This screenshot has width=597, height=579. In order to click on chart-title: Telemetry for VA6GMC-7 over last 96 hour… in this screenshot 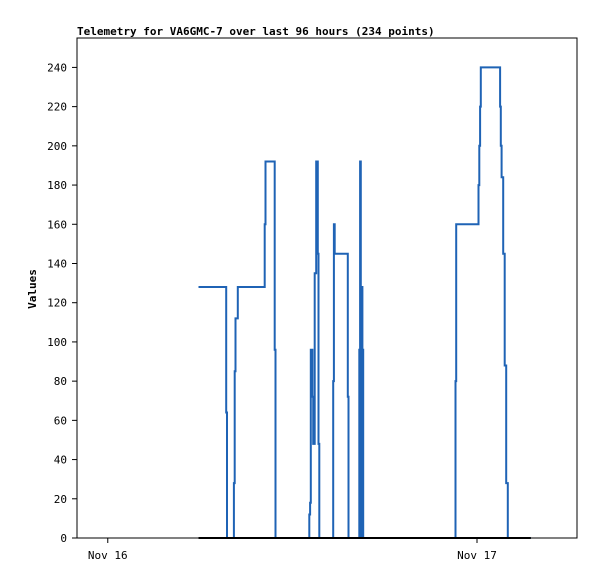, I will do `click(256, 31)`.